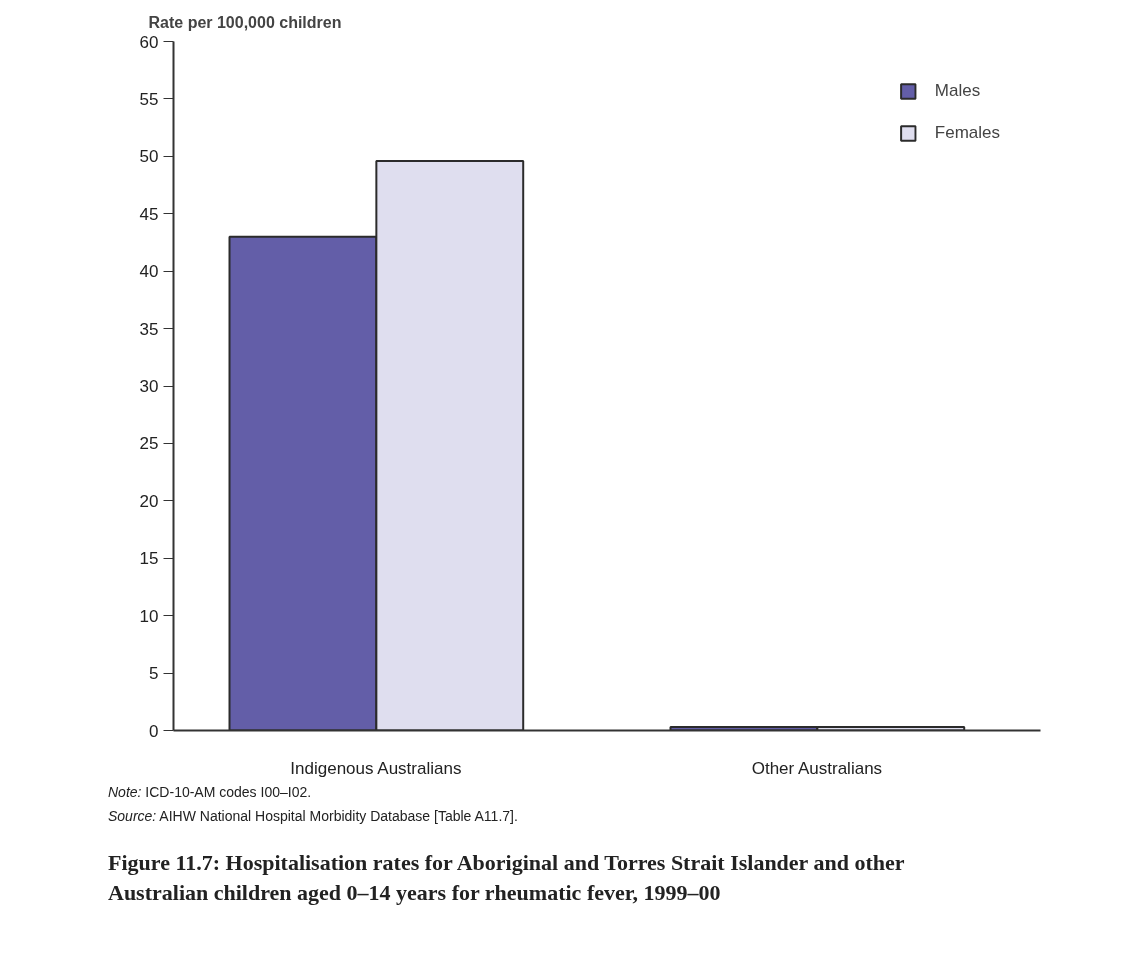 This screenshot has width=1133, height=969. Describe the element at coordinates (149, 386) in the screenshot. I see `y-tick-label: 30` at that location.